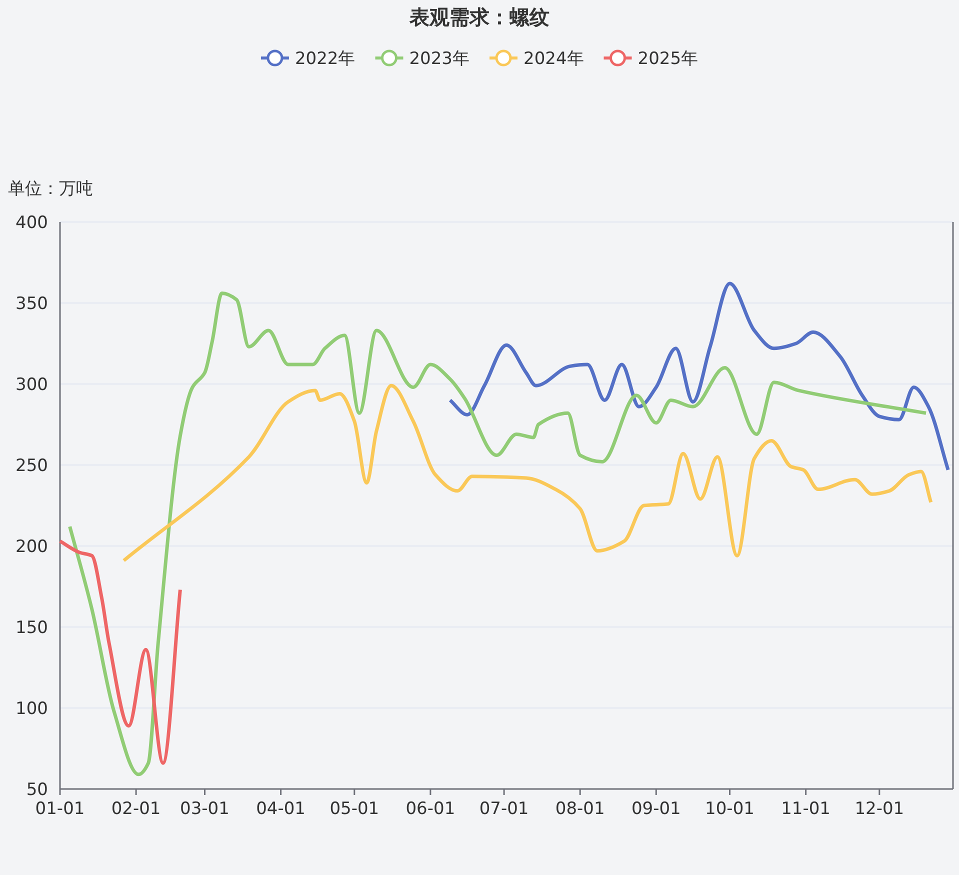 Image resolution: width=959 pixels, height=875 pixels. Describe the element at coordinates (729, 809) in the screenshot. I see `x-tick-label: 10-01` at that location.